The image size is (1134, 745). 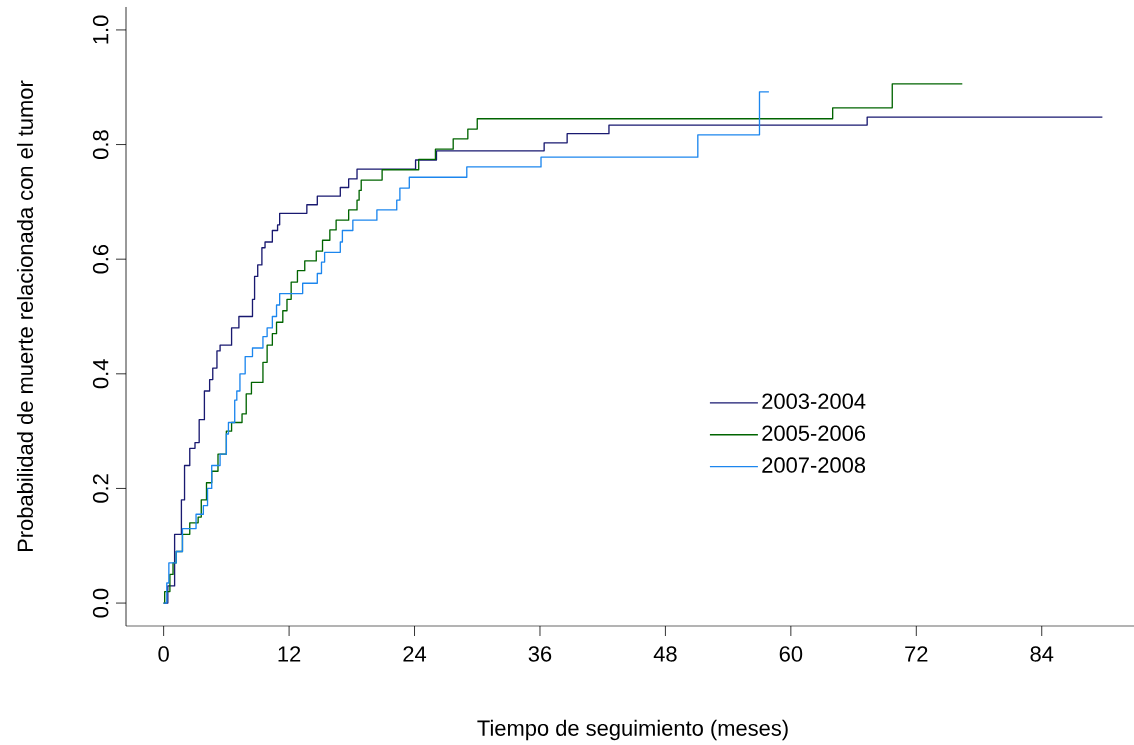 What do you see at coordinates (814, 465) in the screenshot?
I see `legend-label: 2007-2008` at bounding box center [814, 465].